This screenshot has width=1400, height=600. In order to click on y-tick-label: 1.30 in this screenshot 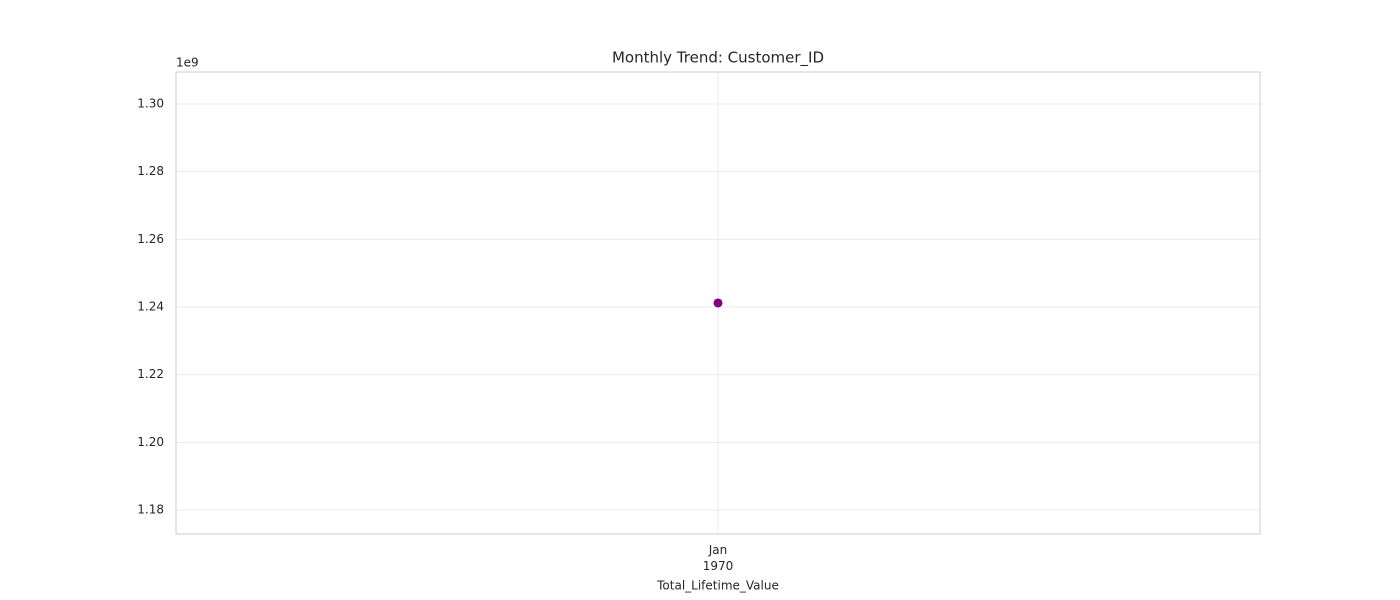, I will do `click(150, 104)`.